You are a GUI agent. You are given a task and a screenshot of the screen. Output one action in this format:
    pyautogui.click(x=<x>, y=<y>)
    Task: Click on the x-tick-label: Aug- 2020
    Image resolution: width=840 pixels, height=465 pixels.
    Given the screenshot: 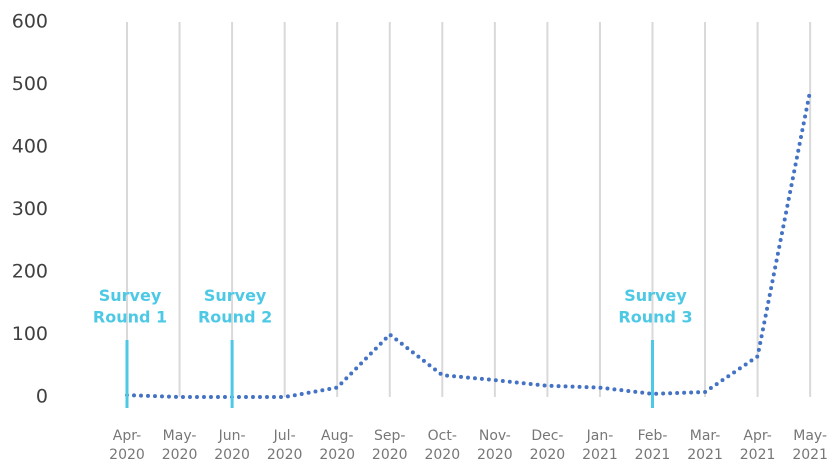 What is the action you would take?
    pyautogui.click(x=337, y=445)
    